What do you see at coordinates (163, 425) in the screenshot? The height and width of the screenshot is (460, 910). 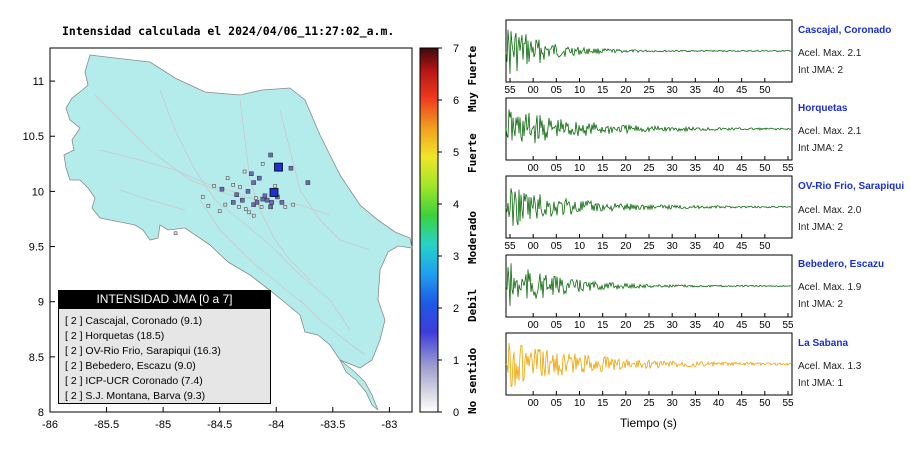 I see `map-x-tick-label: -85` at bounding box center [163, 425].